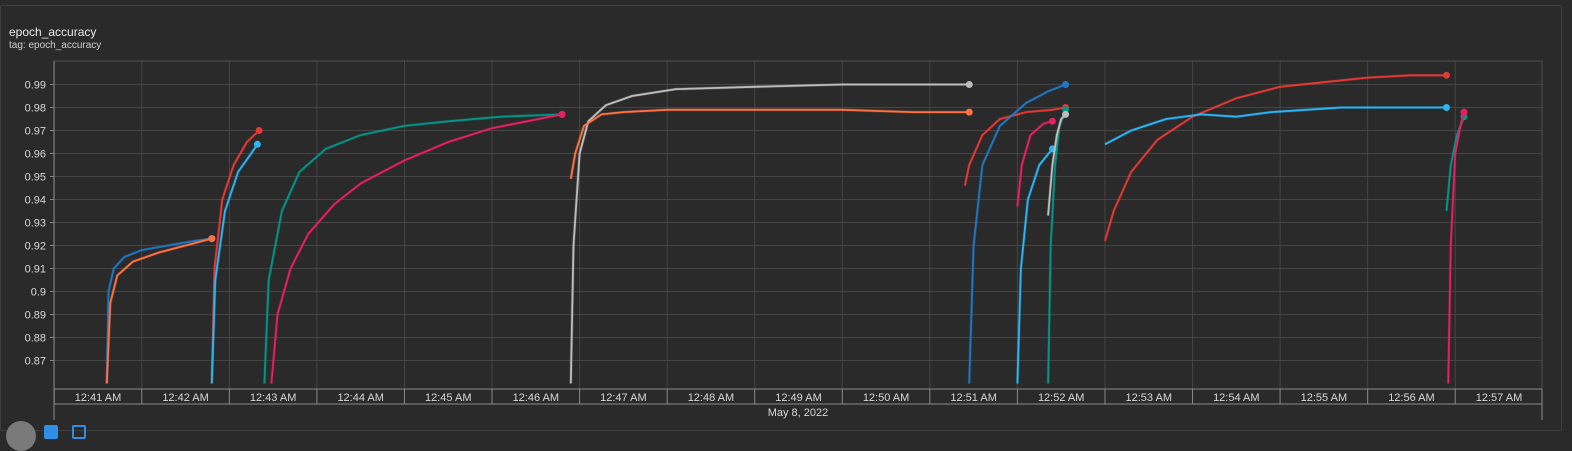  I want to click on y-tick-label: 0.94, so click(35, 201).